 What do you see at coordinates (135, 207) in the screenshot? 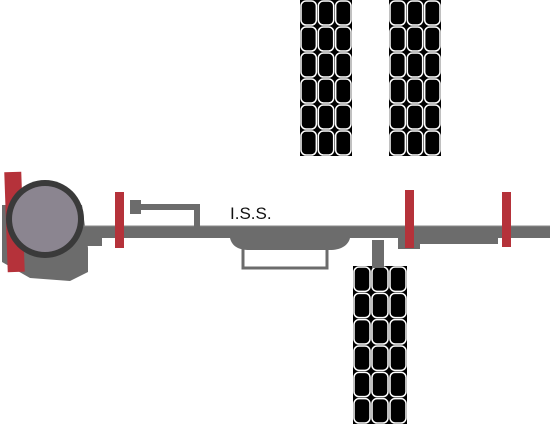
I see `arm-end-effector` at bounding box center [135, 207].